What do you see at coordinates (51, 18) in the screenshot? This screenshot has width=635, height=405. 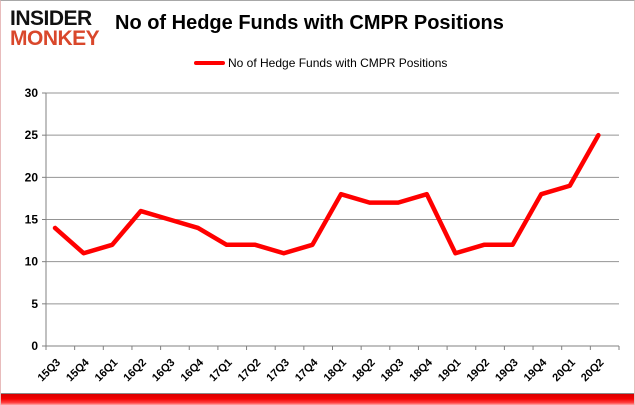 I see `logo-line-insider: INSIDER` at bounding box center [51, 18].